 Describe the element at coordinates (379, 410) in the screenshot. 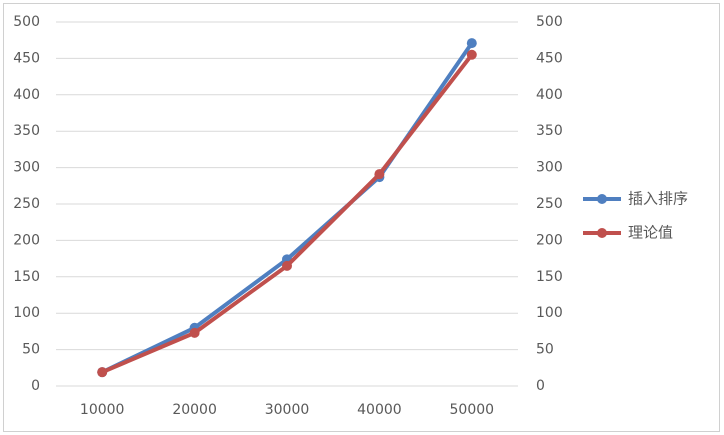

I see `x-tick-label: 40000` at that location.